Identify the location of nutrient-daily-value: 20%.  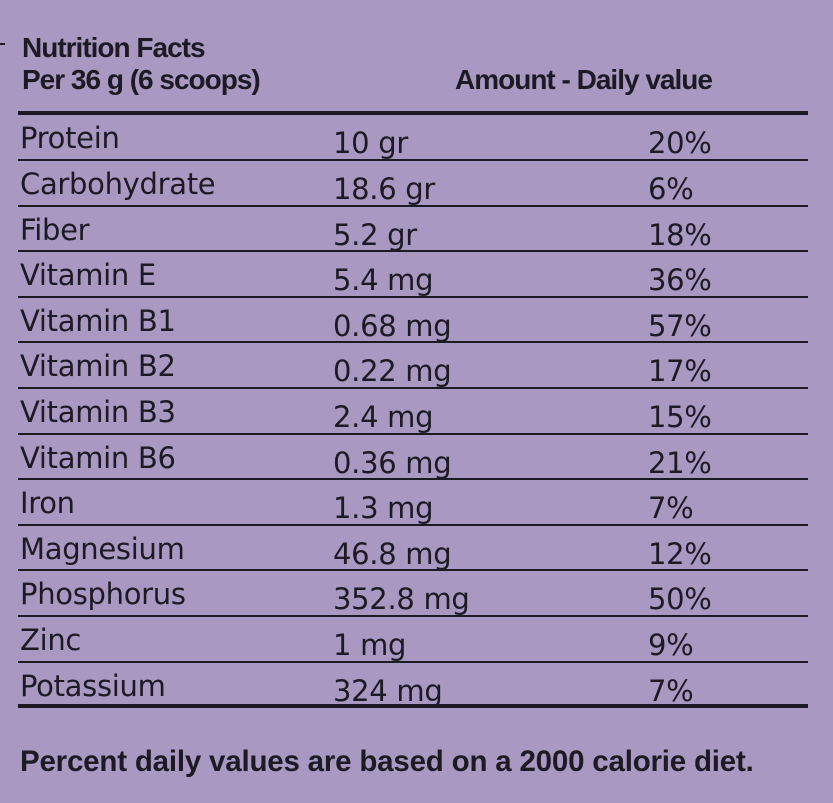
(680, 143).